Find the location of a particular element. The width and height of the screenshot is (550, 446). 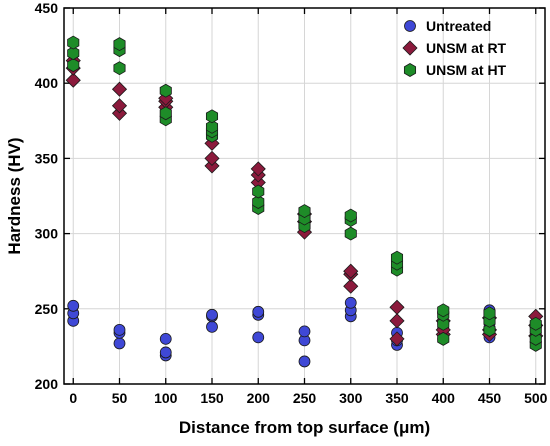

x-tick-label: 450 is located at coordinates (490, 398).